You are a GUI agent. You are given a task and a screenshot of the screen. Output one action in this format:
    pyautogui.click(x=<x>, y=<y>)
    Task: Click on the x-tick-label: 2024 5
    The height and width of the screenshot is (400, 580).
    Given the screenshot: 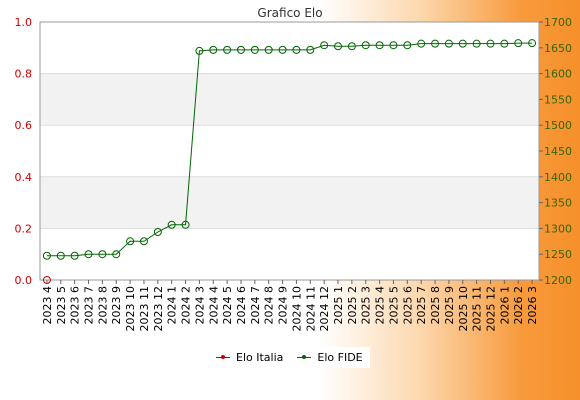 What is the action you would take?
    pyautogui.click(x=227, y=305)
    